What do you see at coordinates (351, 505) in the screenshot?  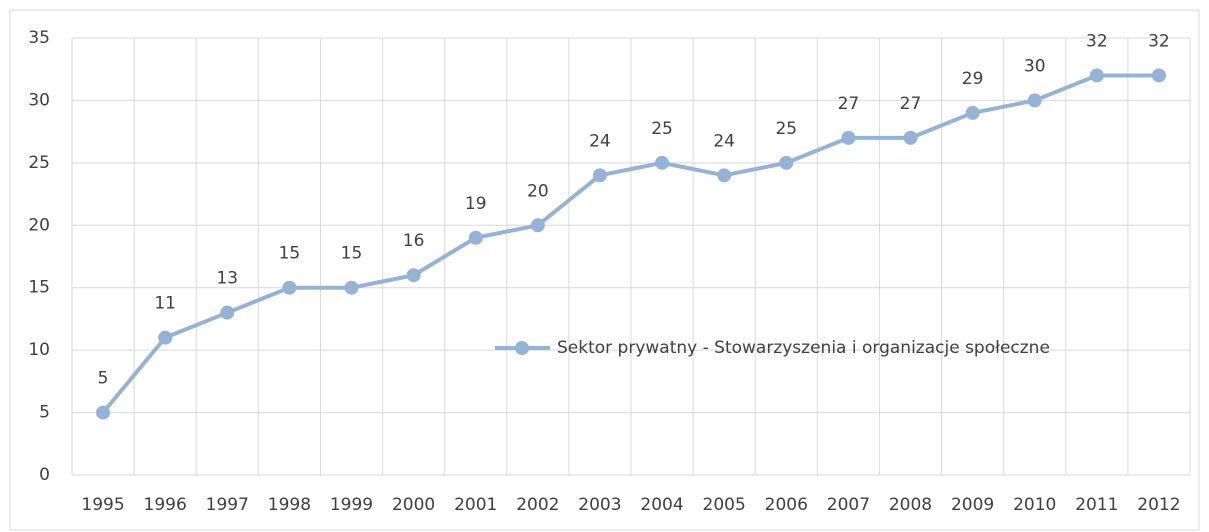 I see `x-tick-label: 1999` at bounding box center [351, 505].